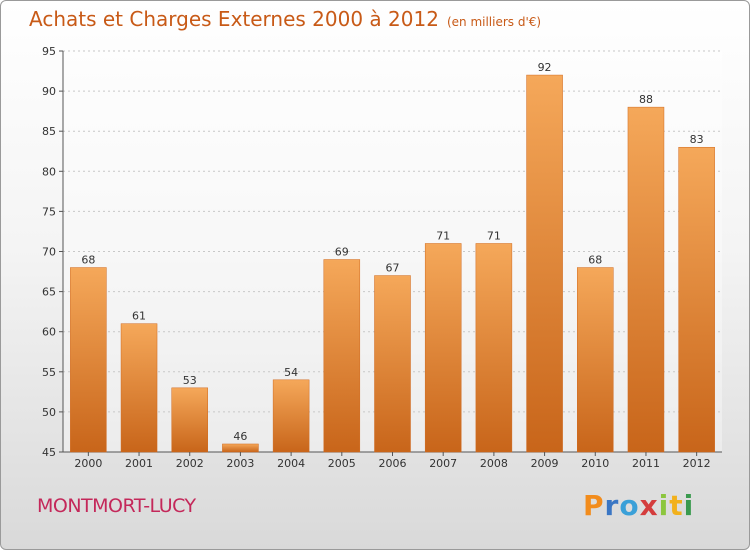 Image resolution: width=750 pixels, height=550 pixels. What do you see at coordinates (190, 463) in the screenshot?
I see `x-tick-label: 2002` at bounding box center [190, 463].